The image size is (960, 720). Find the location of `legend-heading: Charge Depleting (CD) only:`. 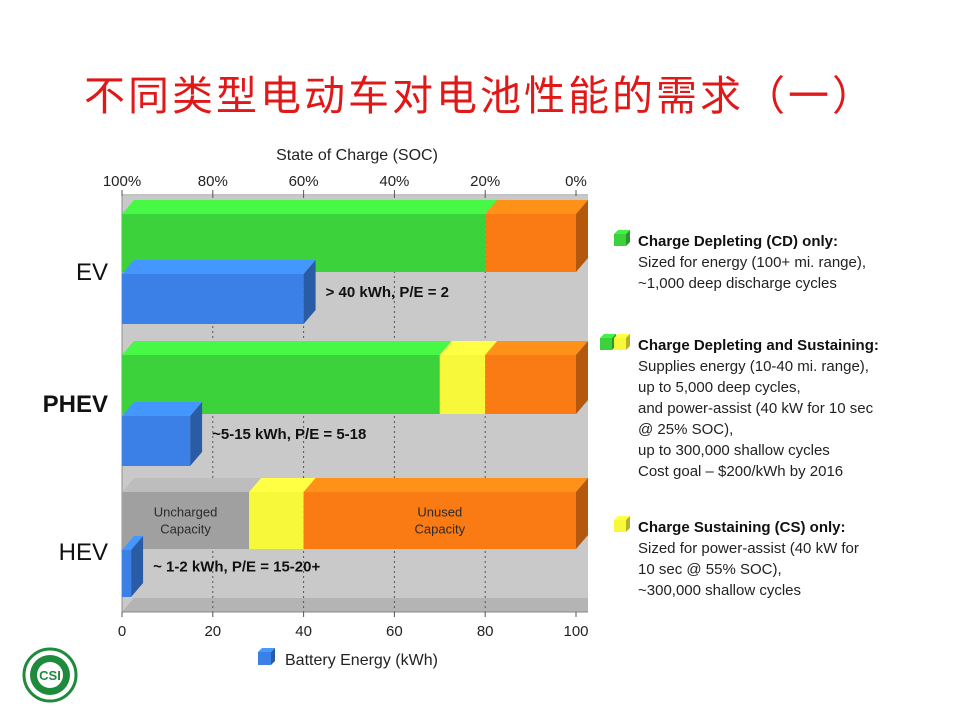

legend-heading: Charge Depleting (CD) only: is located at coordinates (738, 241).